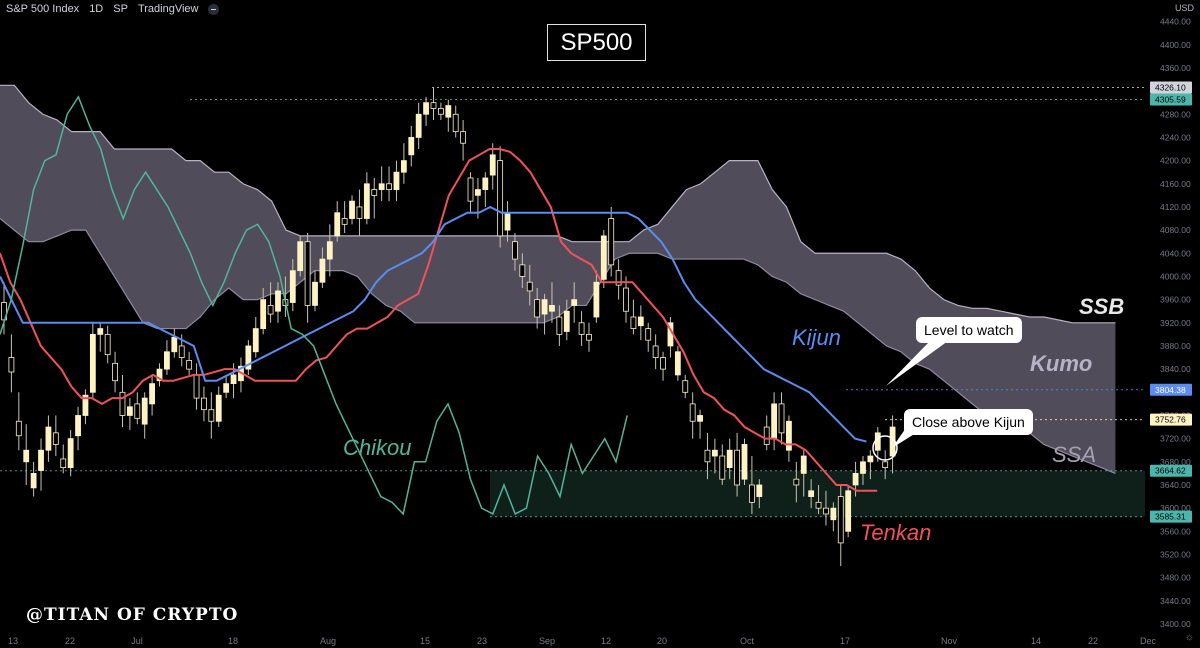  What do you see at coordinates (1061, 363) in the screenshot?
I see `kumo-label: Kumo` at bounding box center [1061, 363].